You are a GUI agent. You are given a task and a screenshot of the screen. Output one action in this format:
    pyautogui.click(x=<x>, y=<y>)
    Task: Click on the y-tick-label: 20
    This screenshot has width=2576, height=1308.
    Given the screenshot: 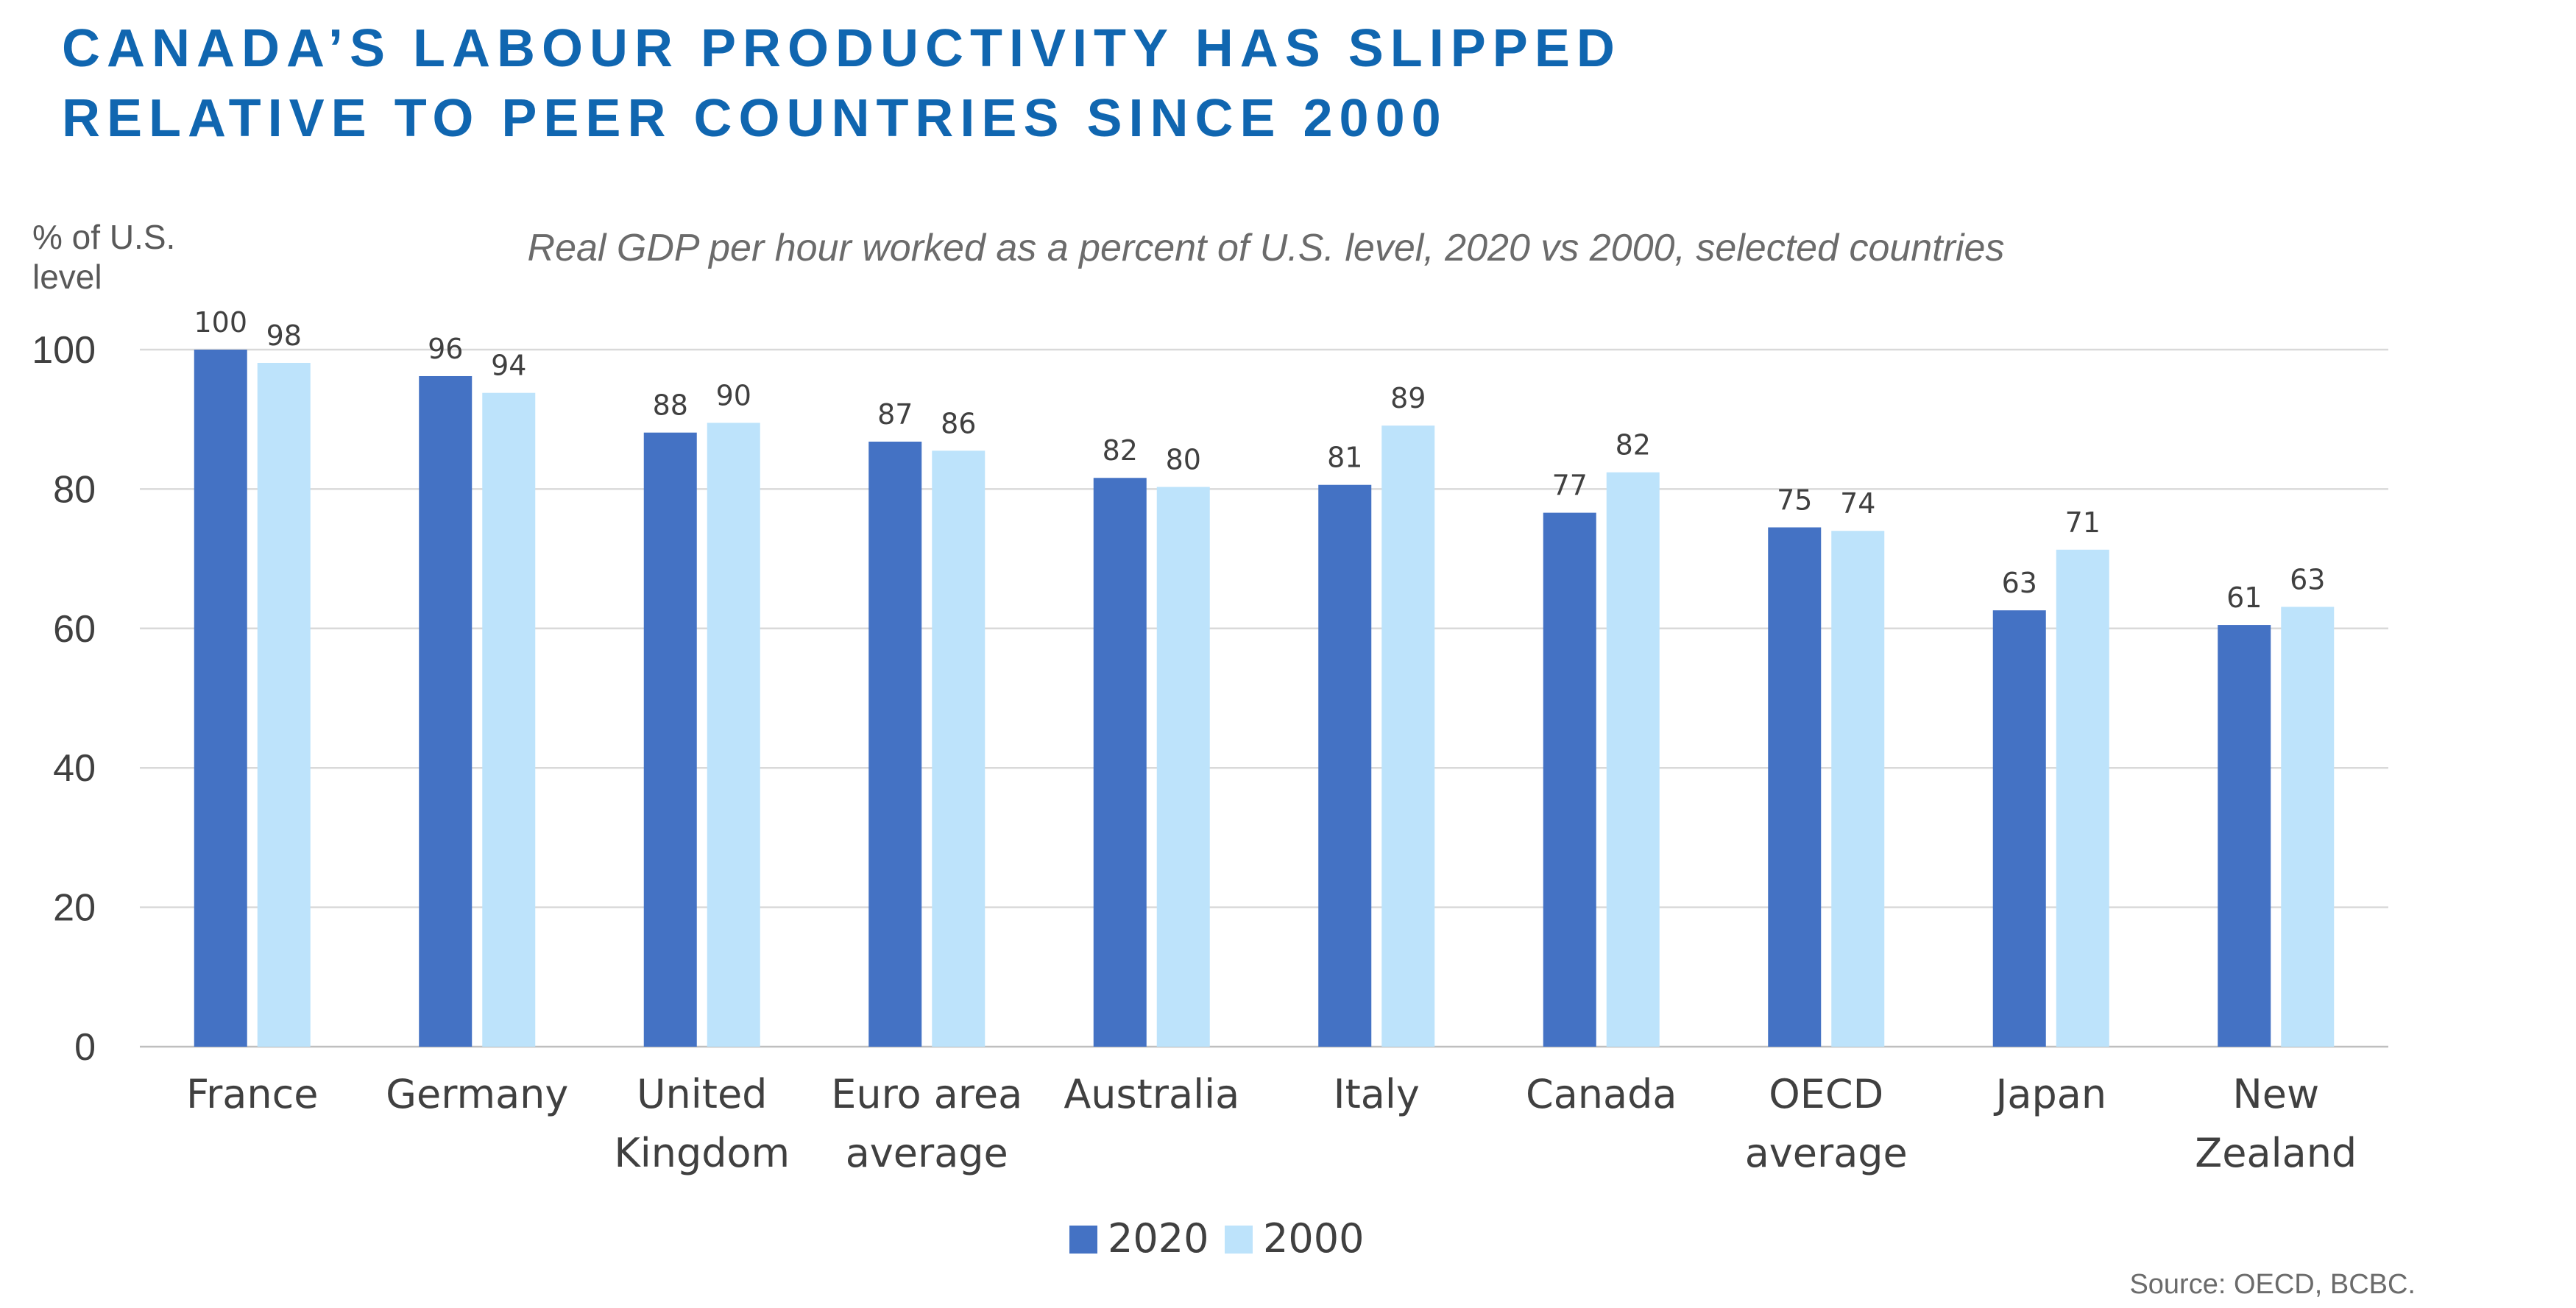 What is the action you would take?
    pyautogui.click(x=74, y=908)
    